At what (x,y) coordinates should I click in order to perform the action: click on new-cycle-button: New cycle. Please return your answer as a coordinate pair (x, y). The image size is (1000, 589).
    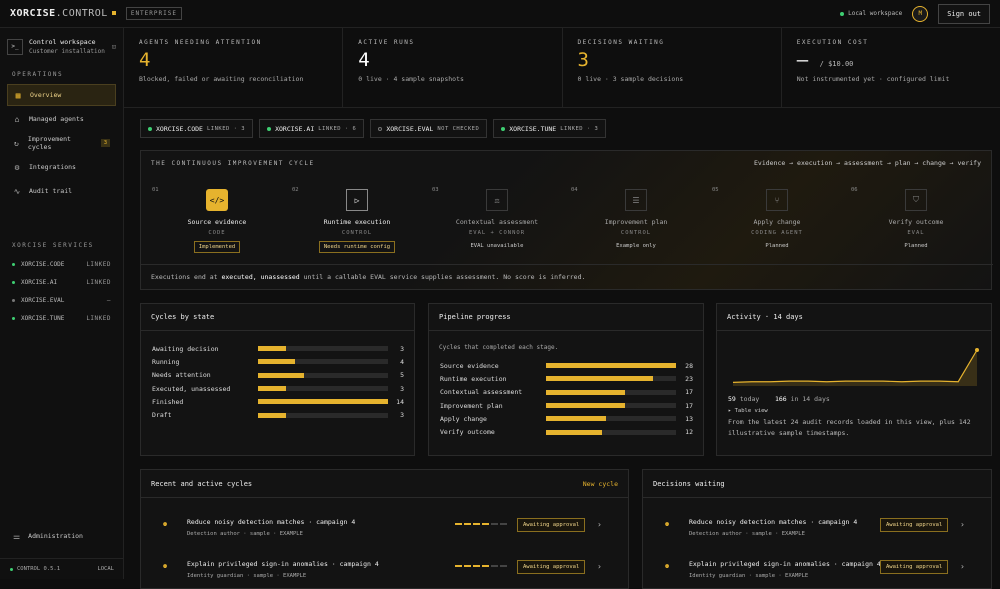
    Looking at the image, I should click on (600, 483).